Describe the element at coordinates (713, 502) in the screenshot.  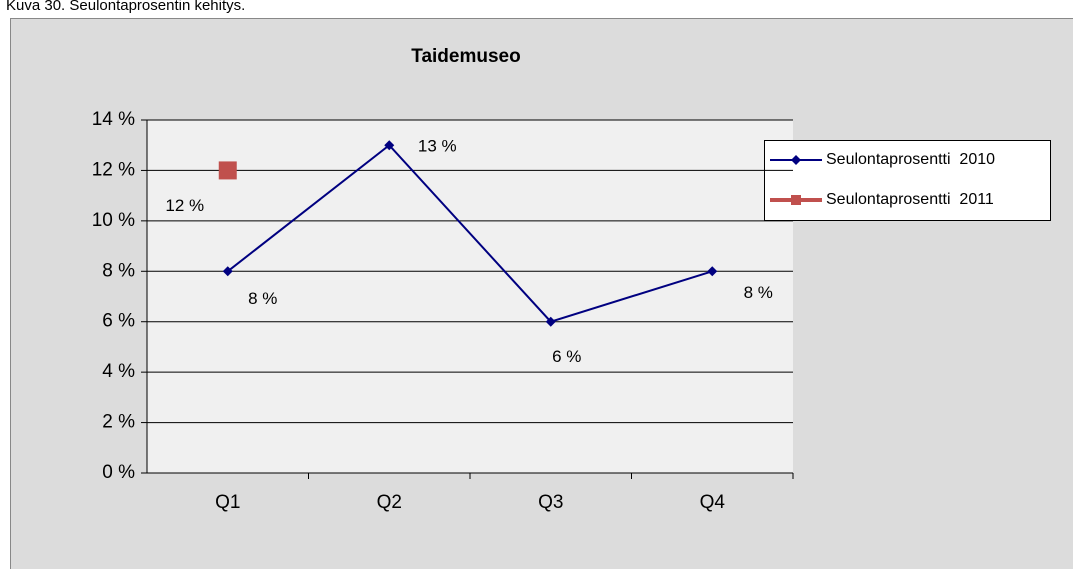
I see `x-tick-label: Q4` at that location.